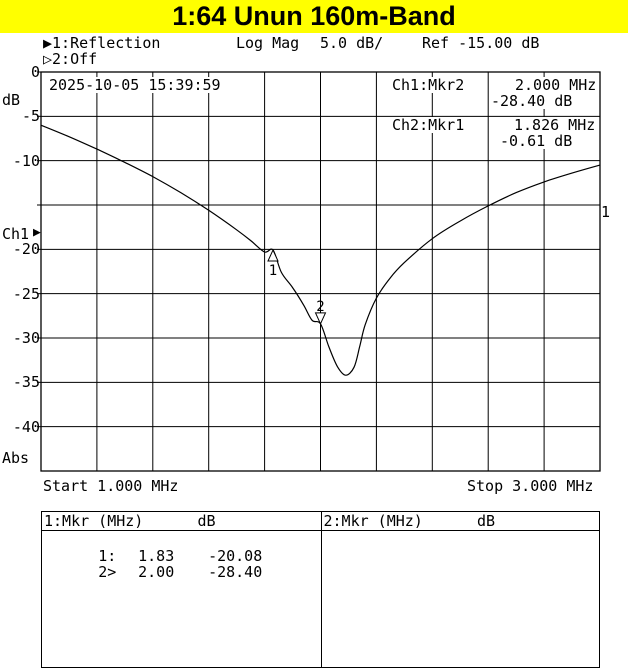 The image size is (628, 671). What do you see at coordinates (11, 100) in the screenshot?
I see `y-unit-label: dB` at bounding box center [11, 100].